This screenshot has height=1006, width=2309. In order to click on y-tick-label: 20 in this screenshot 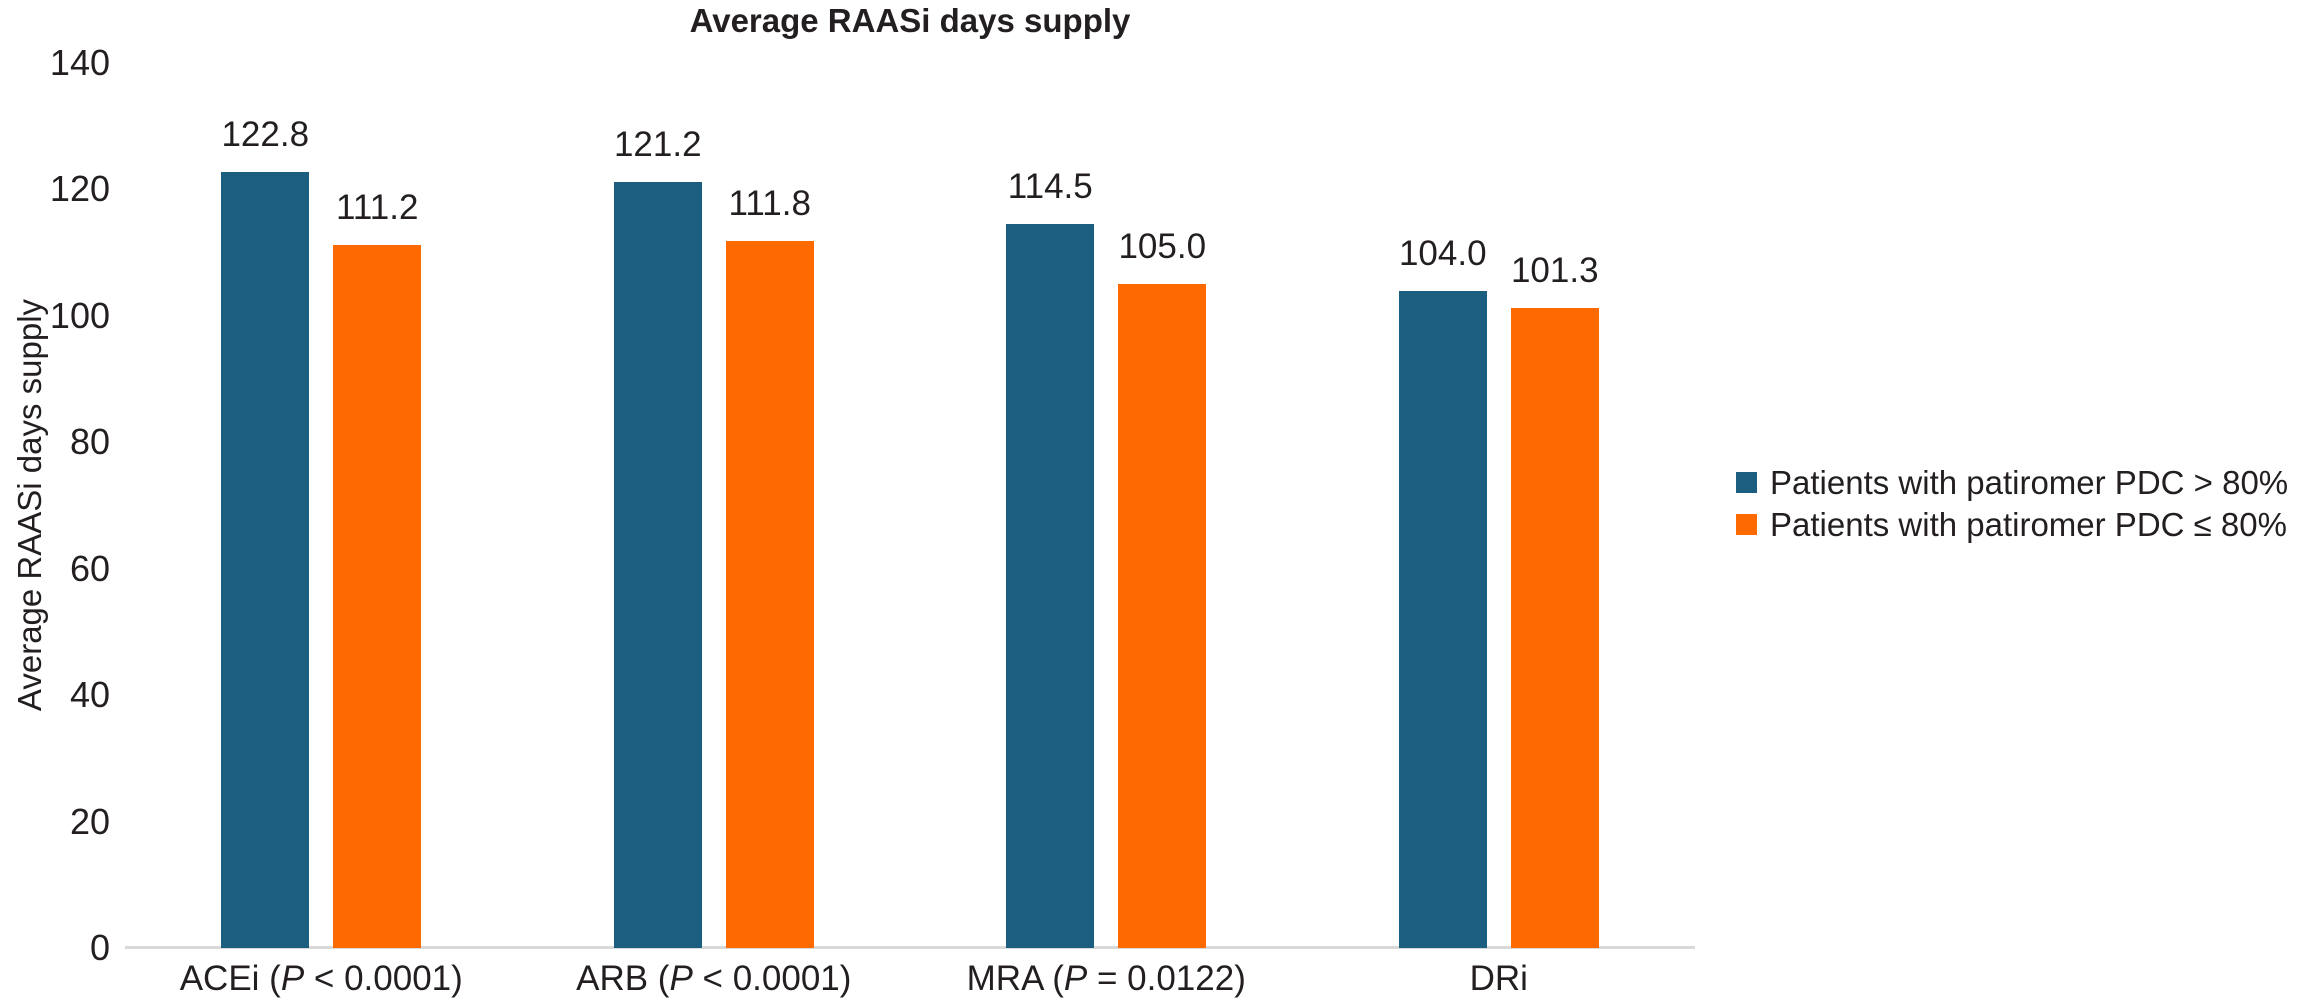, I will do `click(89, 821)`.